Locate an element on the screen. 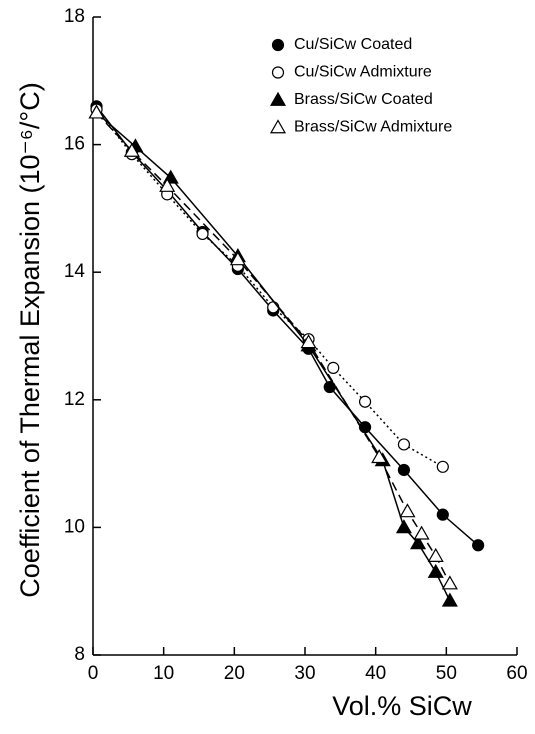  x-tick-label: 50 is located at coordinates (446, 673).